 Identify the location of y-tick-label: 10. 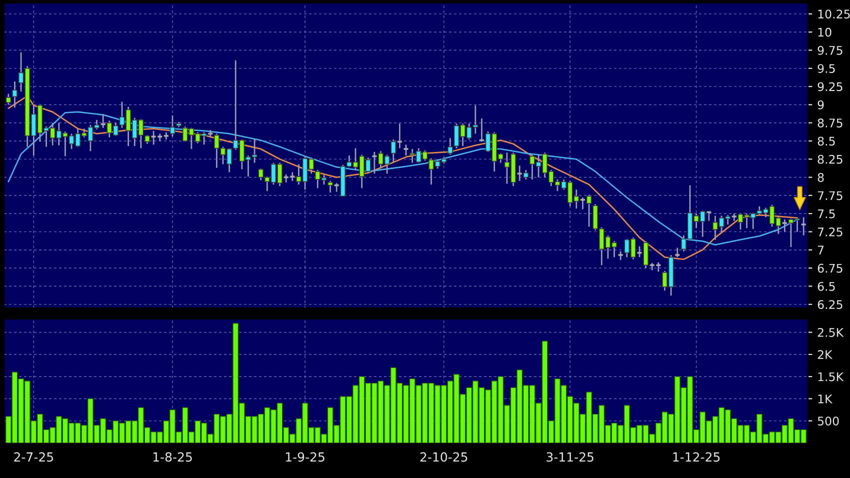
(825, 32).